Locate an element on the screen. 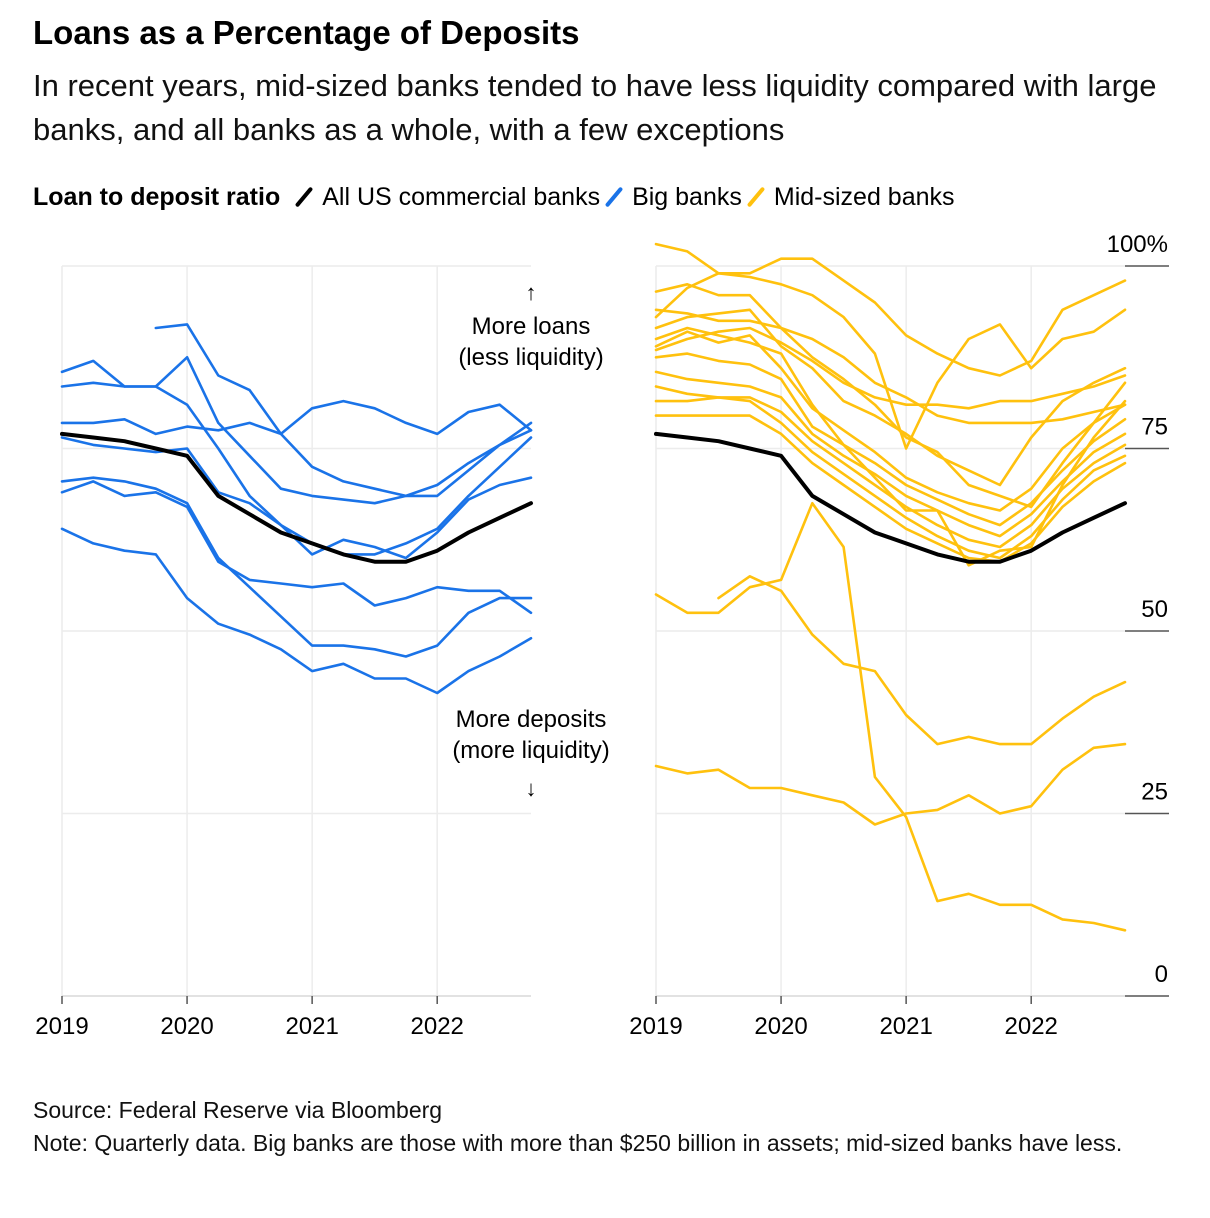  right-y-axis: 100% 75 50 25 0 is located at coordinates (1138, 614).